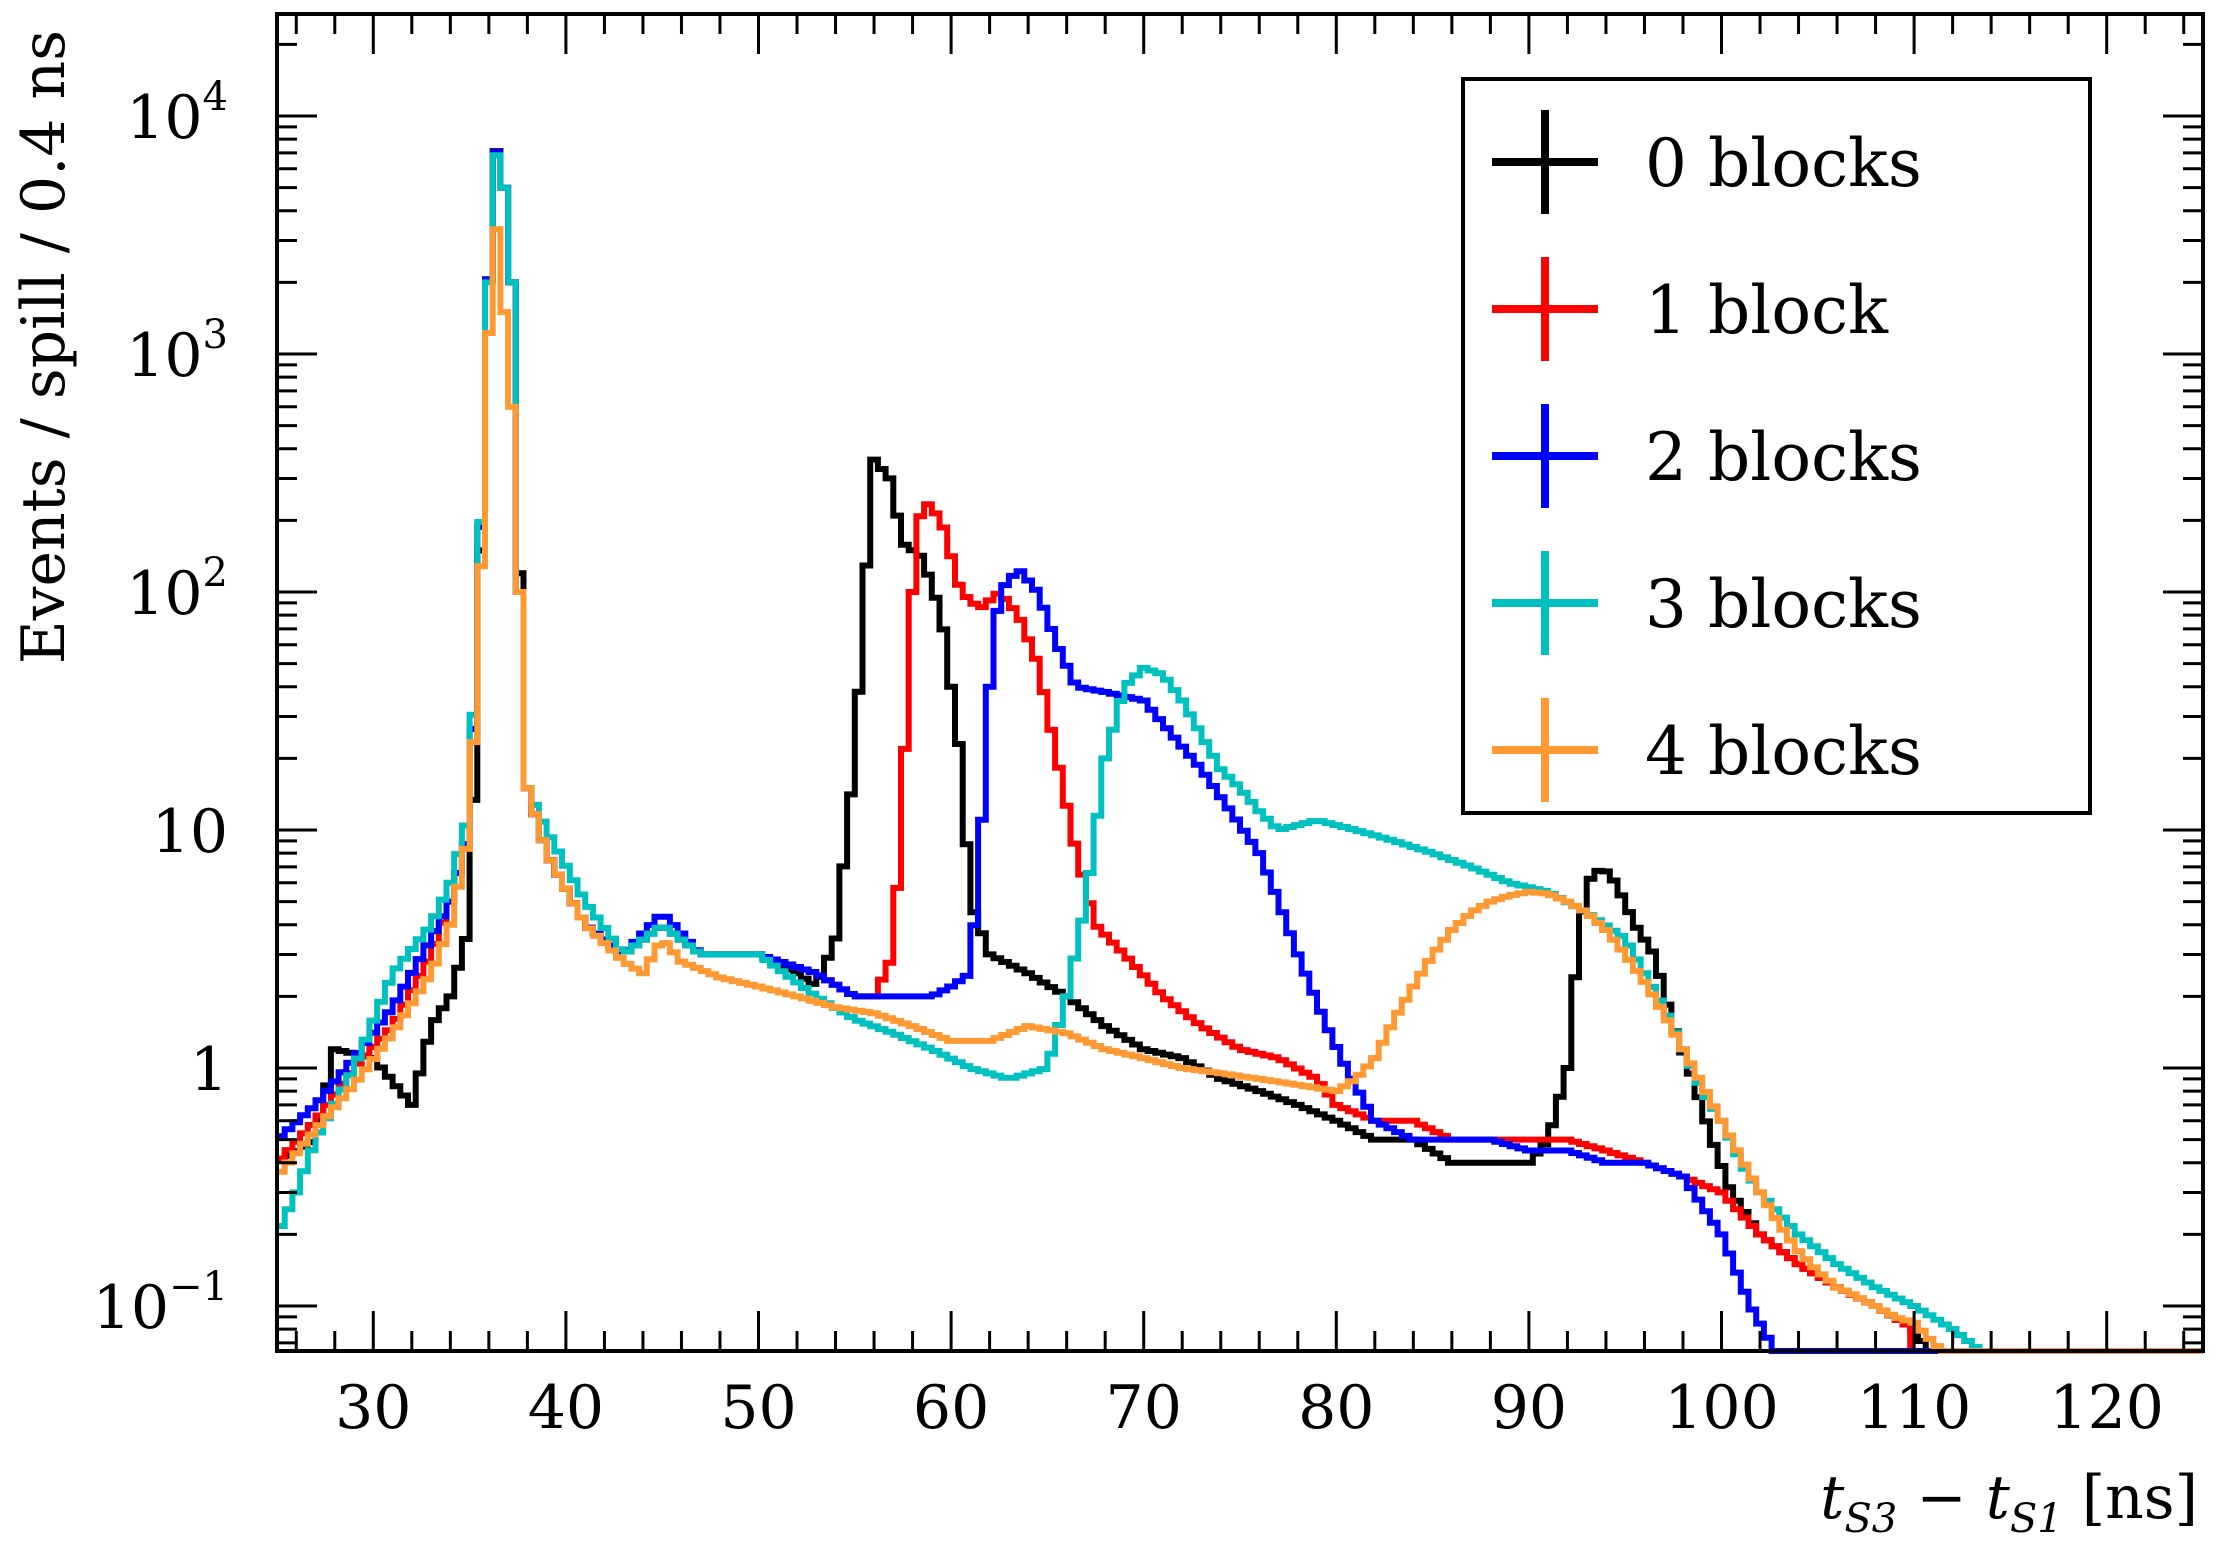 The width and height of the screenshot is (2217, 1542). Describe the element at coordinates (1914, 1408) in the screenshot. I see `x-tick-label: 110` at that location.